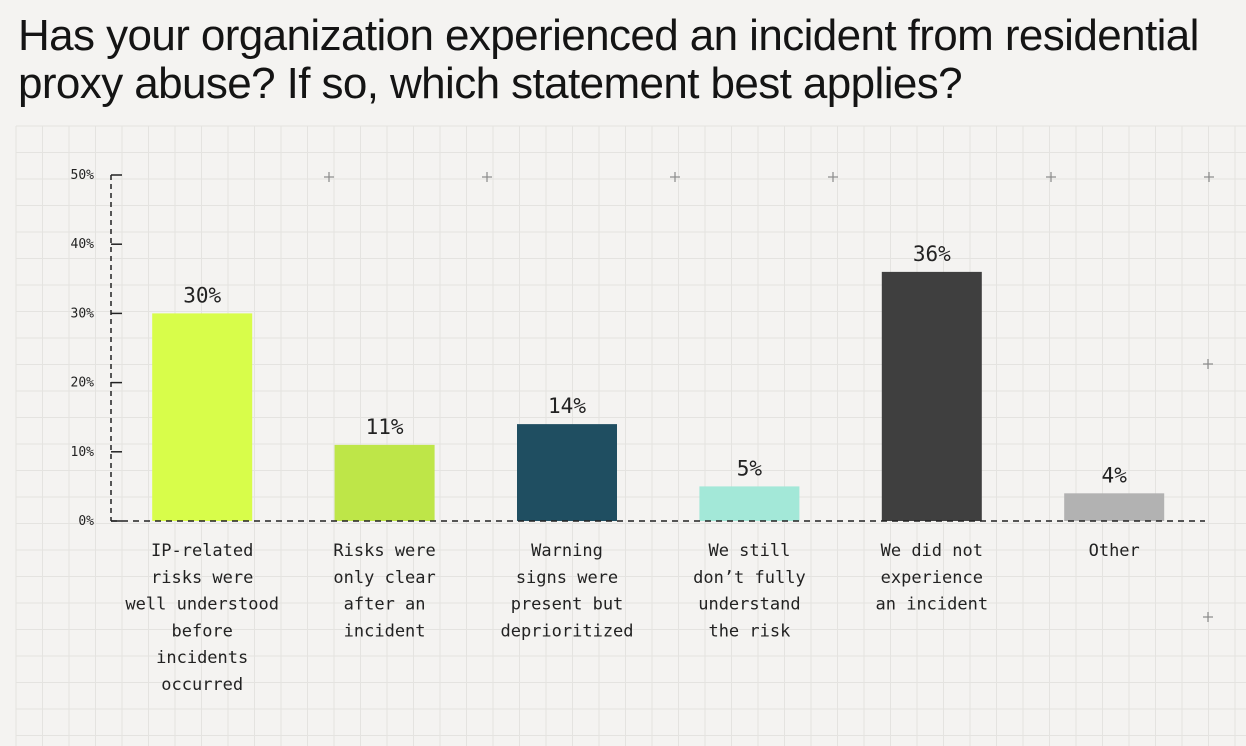  What do you see at coordinates (202, 295) in the screenshot?
I see `bar-value-label: 30%` at bounding box center [202, 295].